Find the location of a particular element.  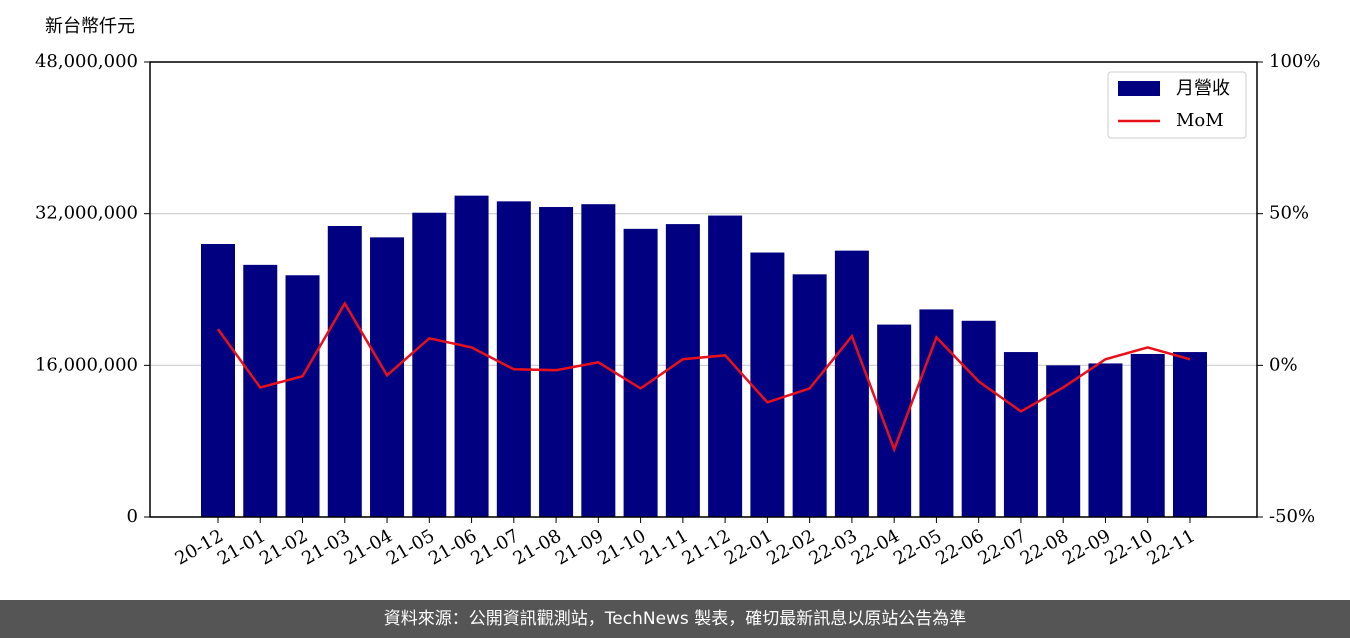

y2-tick-label: 100% is located at coordinates (1294, 61).